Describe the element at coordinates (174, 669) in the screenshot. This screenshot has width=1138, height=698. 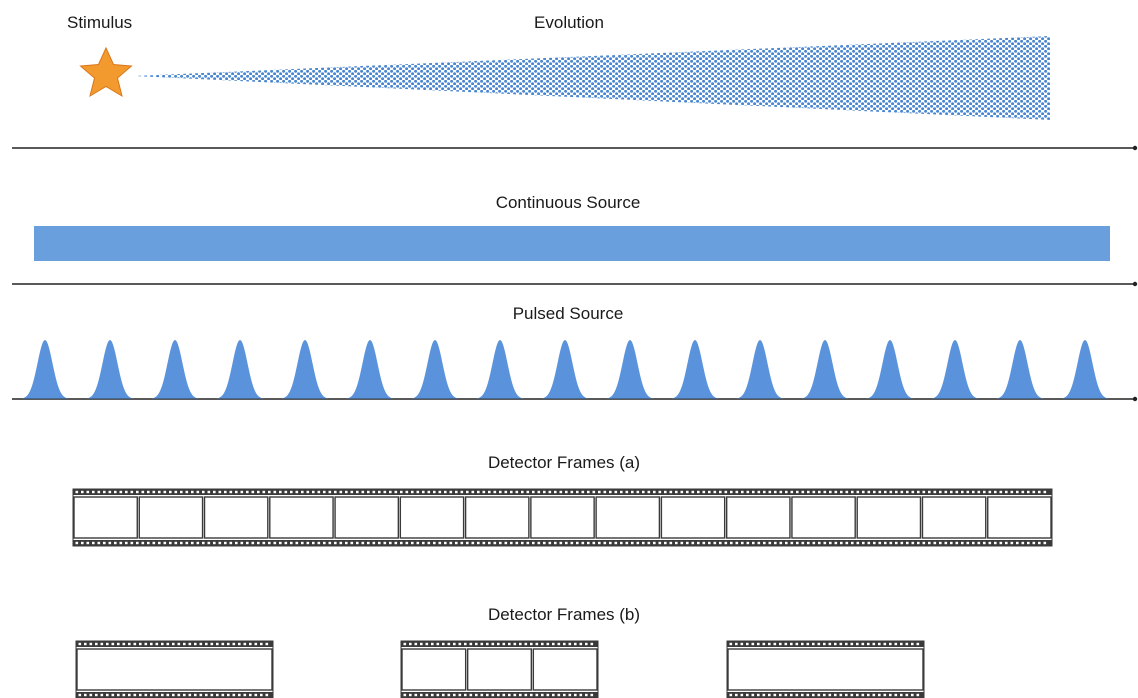
I see `filmstrip-border` at that location.